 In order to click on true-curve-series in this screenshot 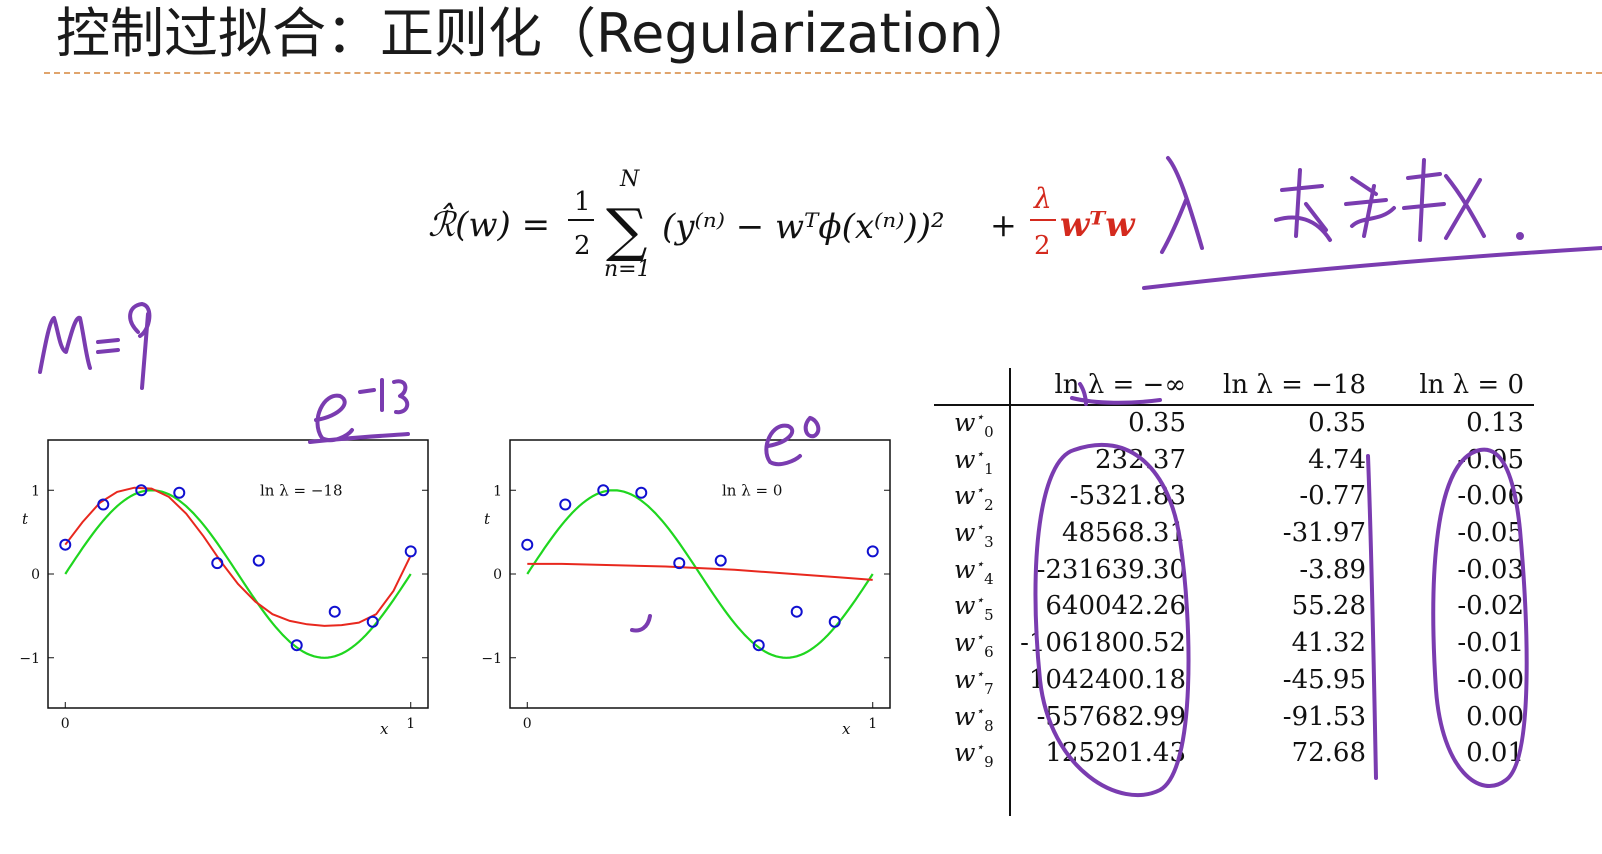, I will do `click(700, 574)`.